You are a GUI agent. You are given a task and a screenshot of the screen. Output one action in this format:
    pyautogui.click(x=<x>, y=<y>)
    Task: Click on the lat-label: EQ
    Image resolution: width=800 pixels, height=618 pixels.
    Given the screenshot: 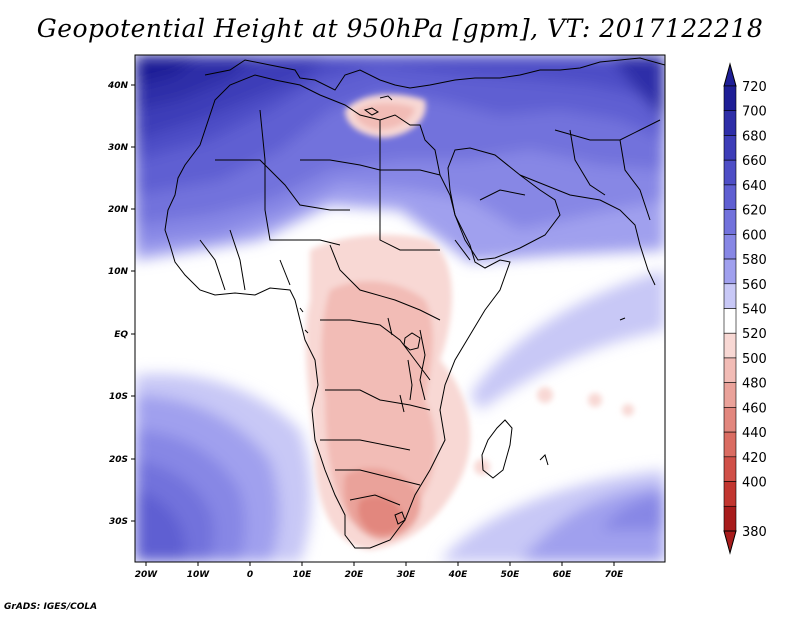 What is the action you would take?
    pyautogui.click(x=121, y=335)
    